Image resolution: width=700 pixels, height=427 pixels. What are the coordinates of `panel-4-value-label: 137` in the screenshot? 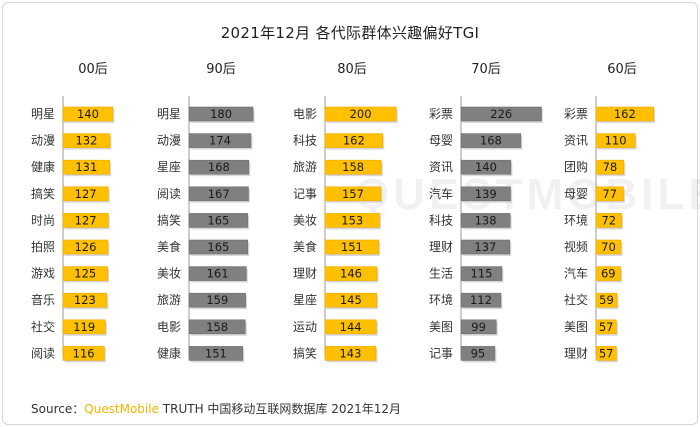 It's located at (485, 247).